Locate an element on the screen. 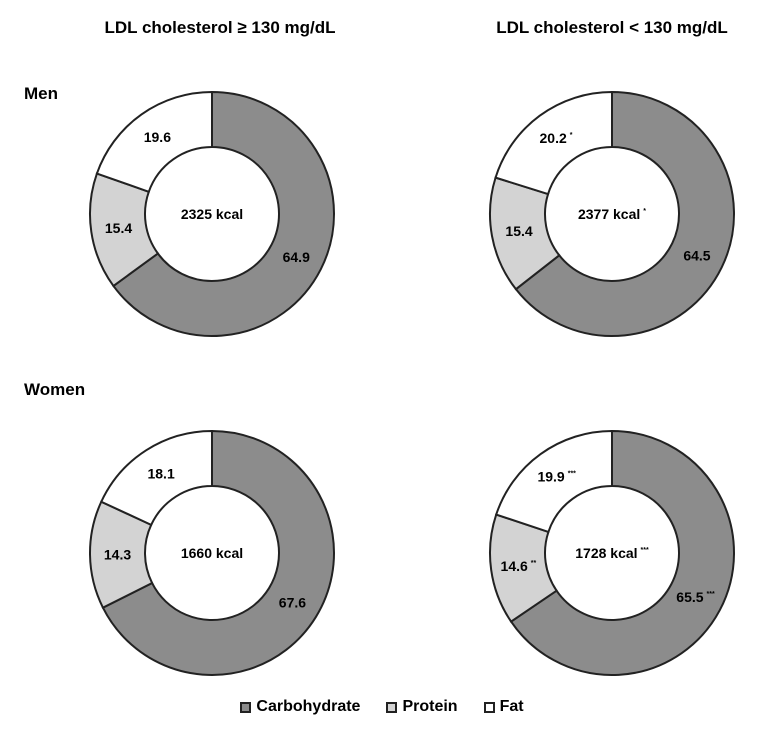 This screenshot has height=734, width=764. slice-label-fat-women-ldl-high: 18.1 is located at coordinates (160, 473).